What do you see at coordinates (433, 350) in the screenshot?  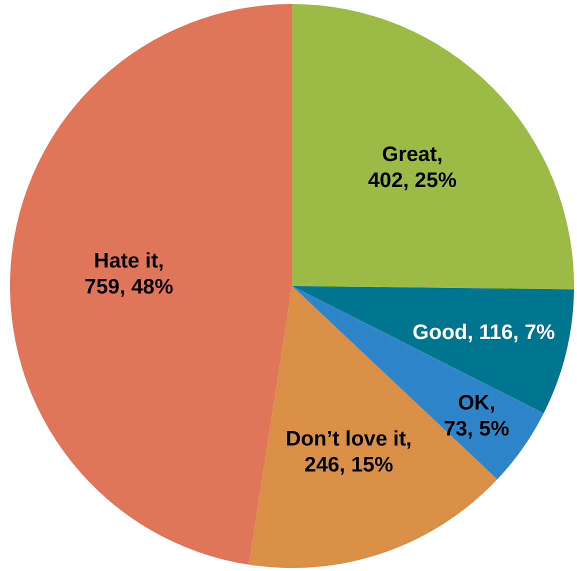 I see `pie-slice` at bounding box center [433, 350].